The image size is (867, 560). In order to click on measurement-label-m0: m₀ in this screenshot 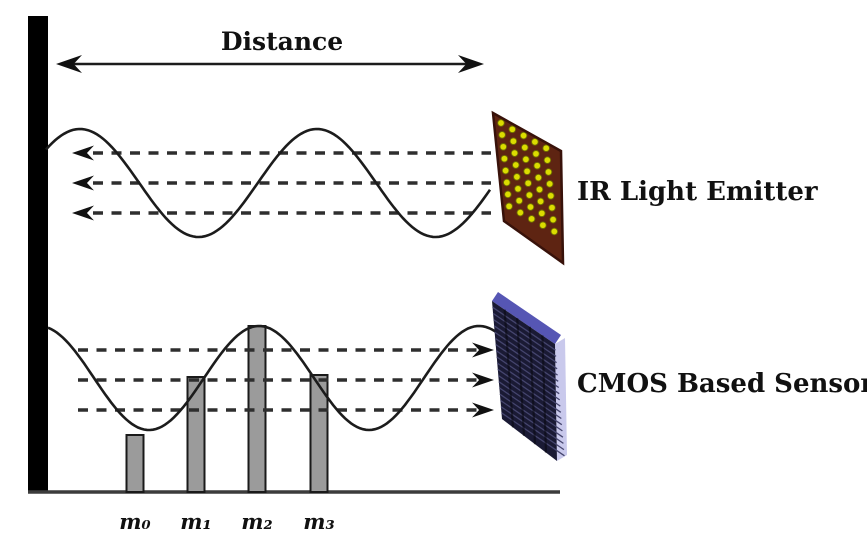, I will do `click(134, 521)`.